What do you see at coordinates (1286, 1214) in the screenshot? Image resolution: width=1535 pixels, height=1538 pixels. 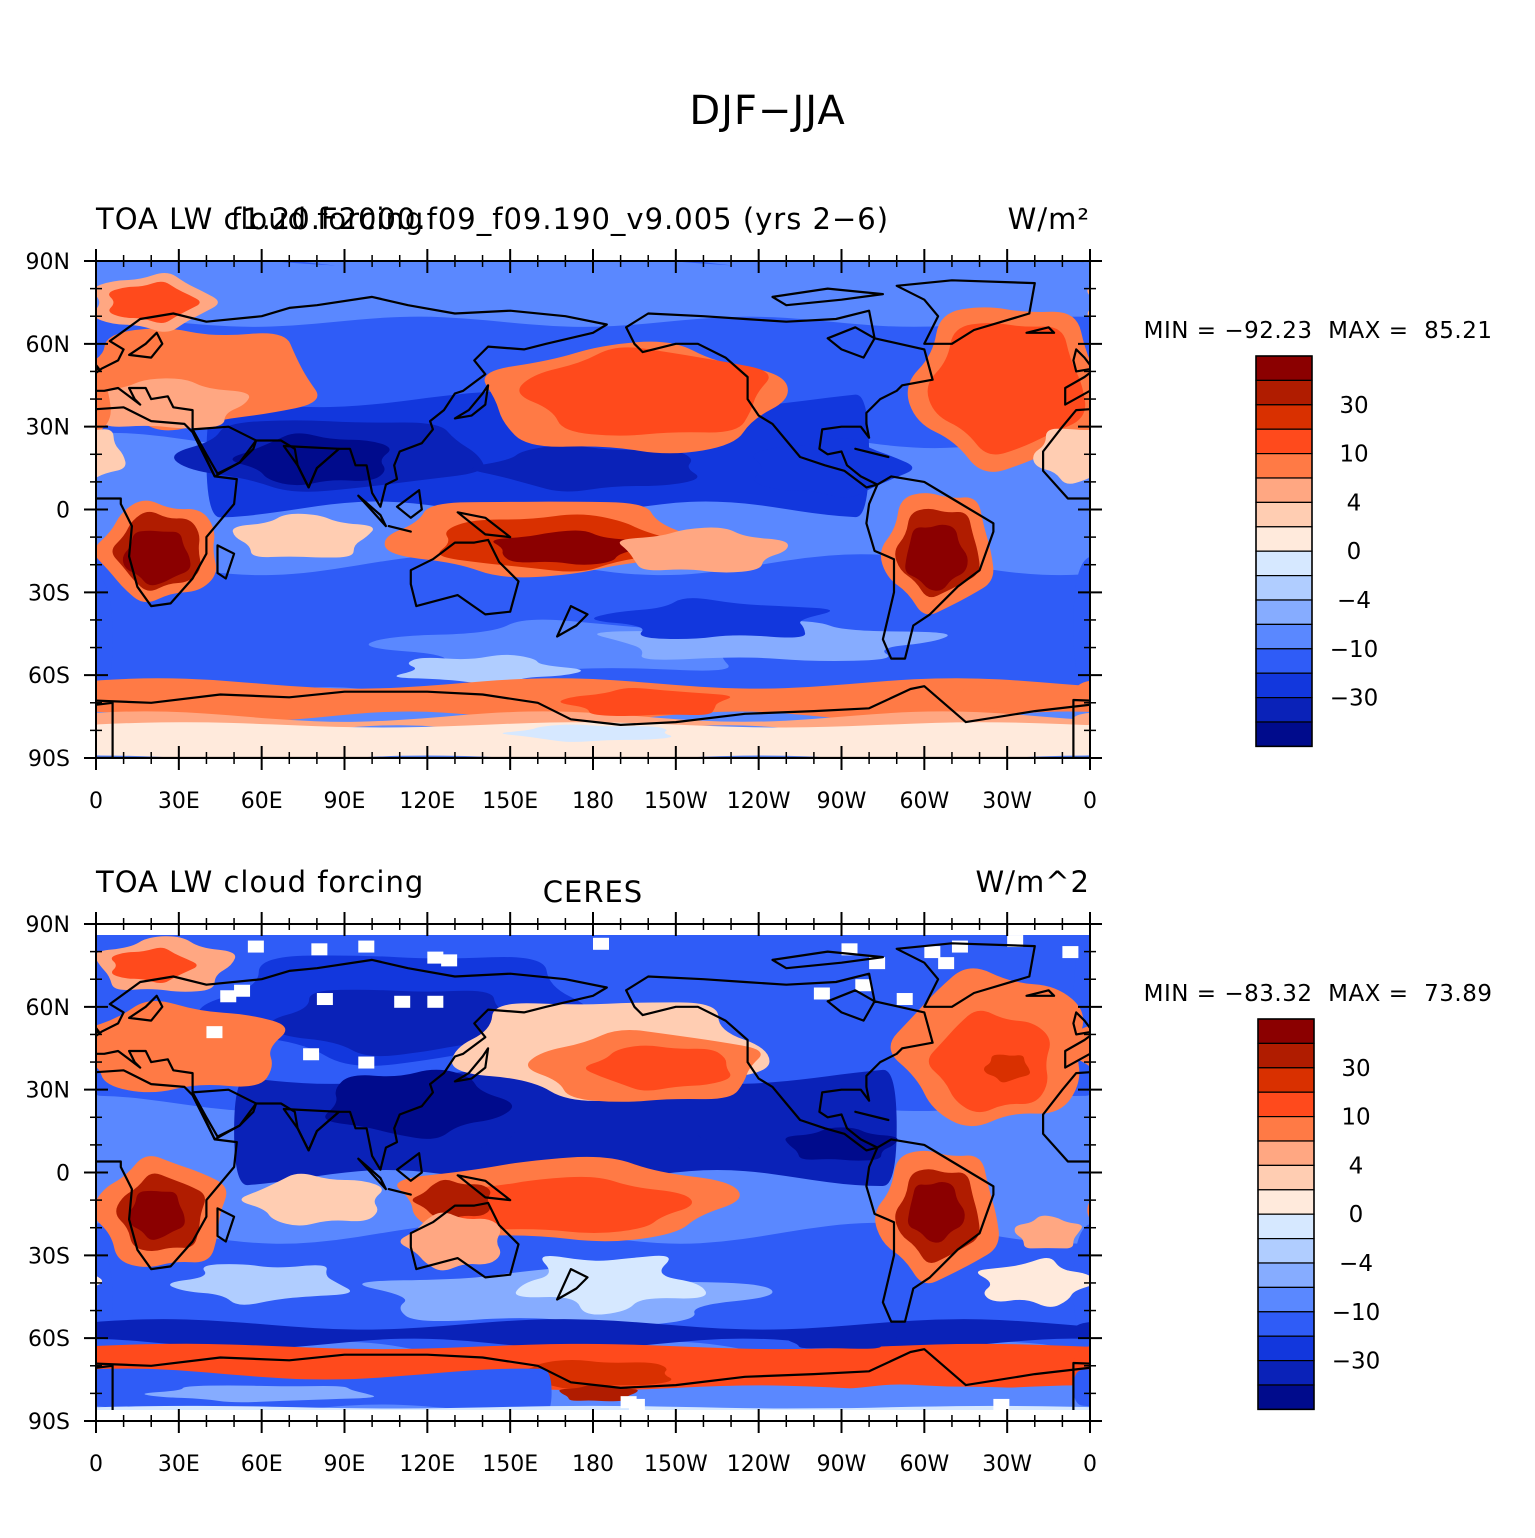 I see `colorbar-frame` at bounding box center [1286, 1214].